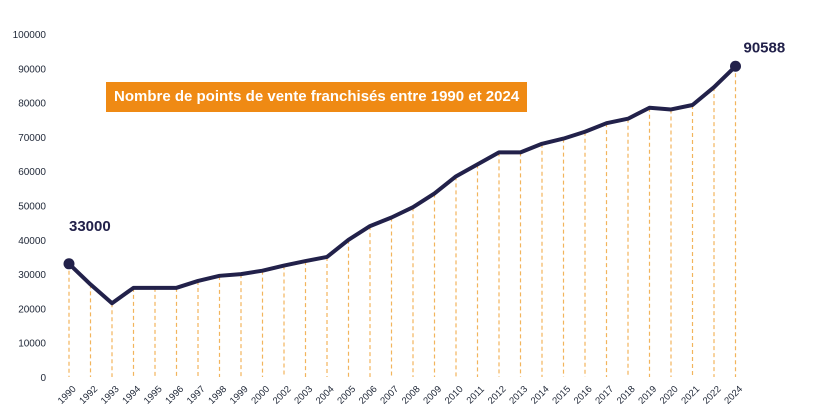 The width and height of the screenshot is (816, 415). I want to click on x-tick-label: 1993, so click(110, 395).